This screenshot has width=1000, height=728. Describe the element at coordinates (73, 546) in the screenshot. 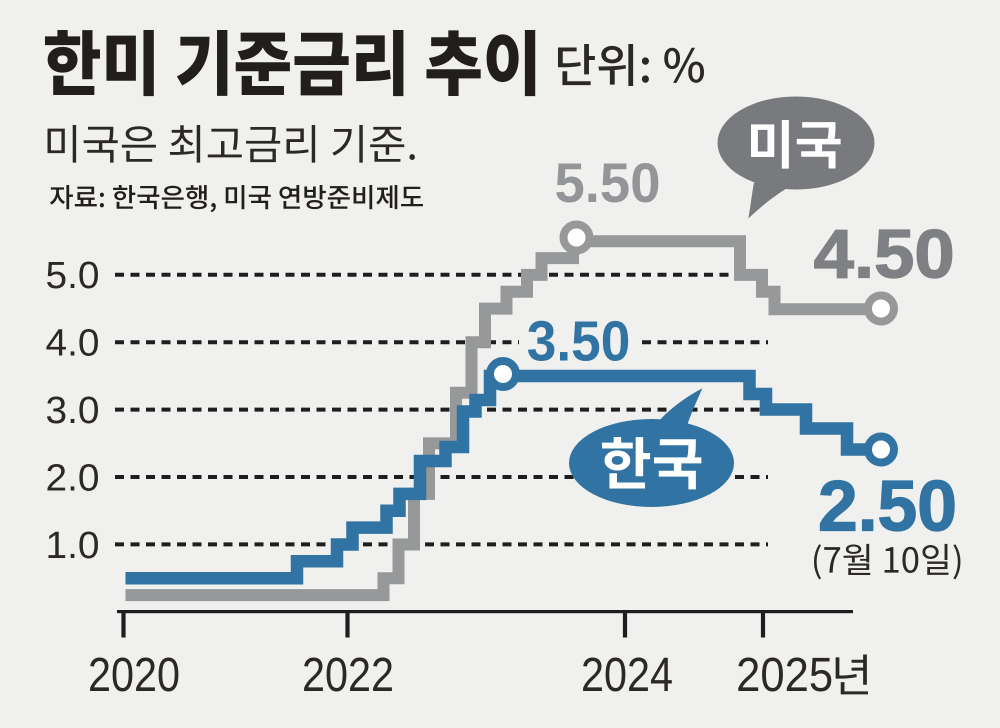

I see `svg-text: 1.0` at that location.